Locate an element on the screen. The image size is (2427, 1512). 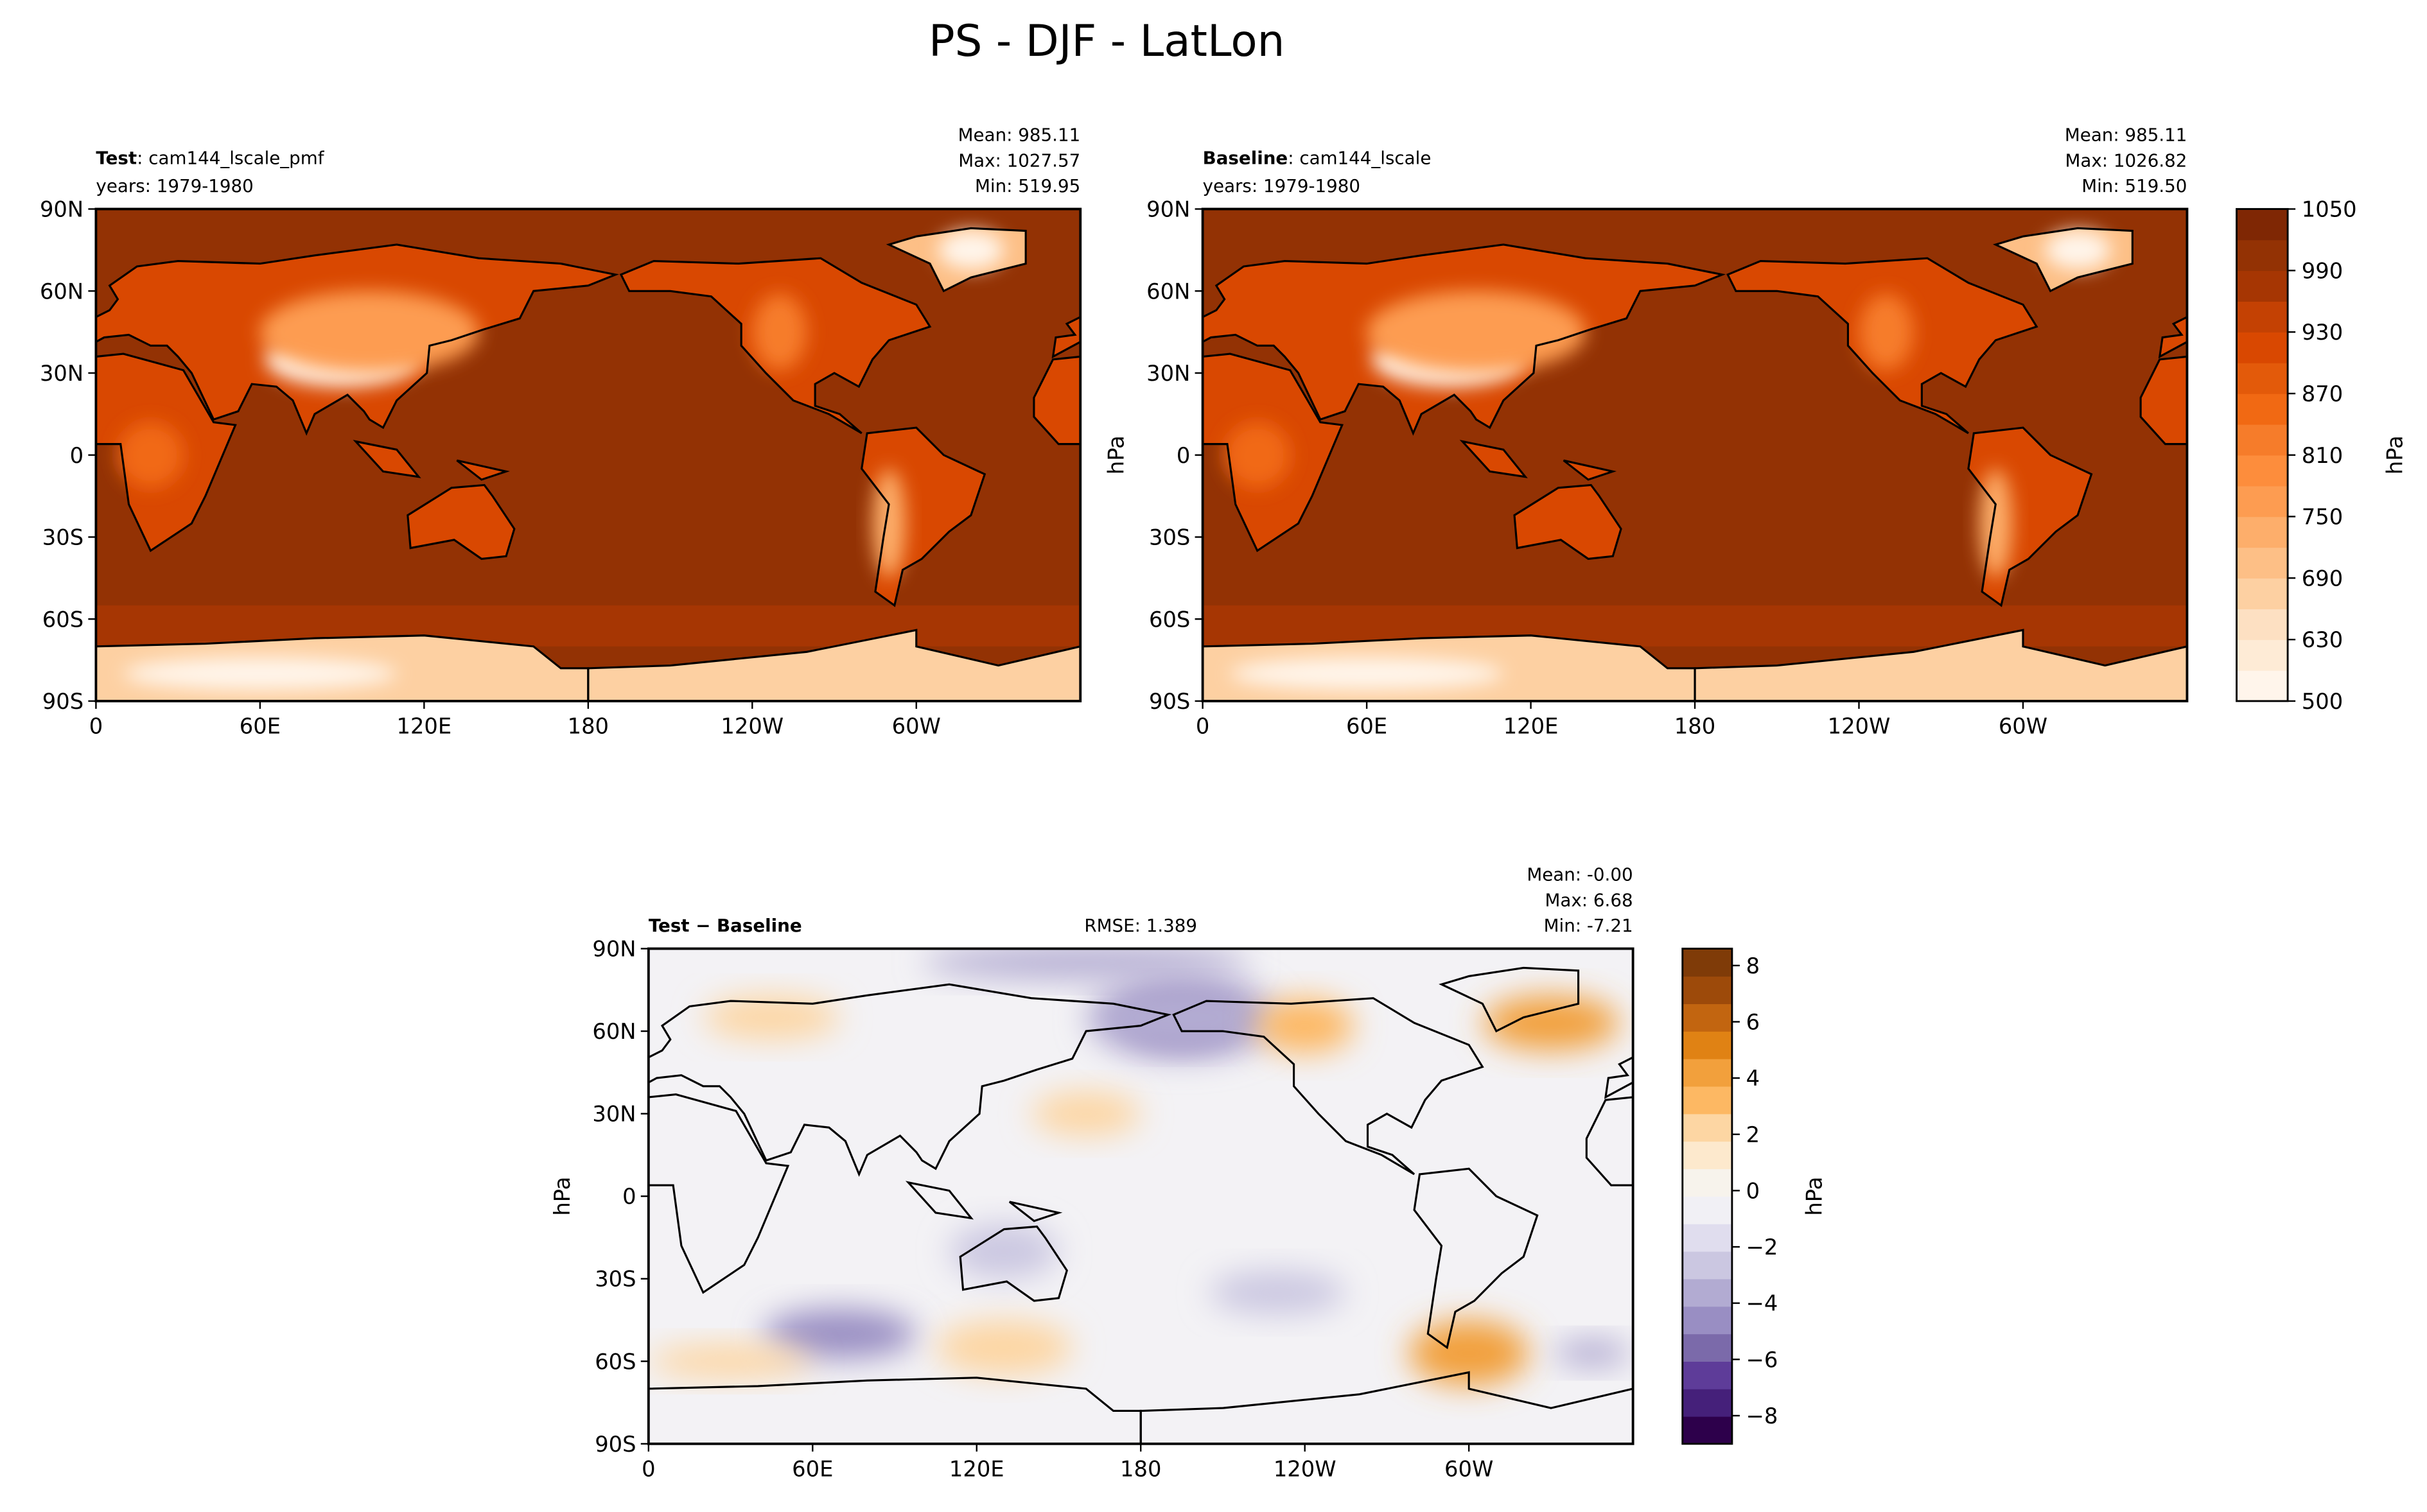
colorbar-tick-label: 990 is located at coordinates (2322, 270).